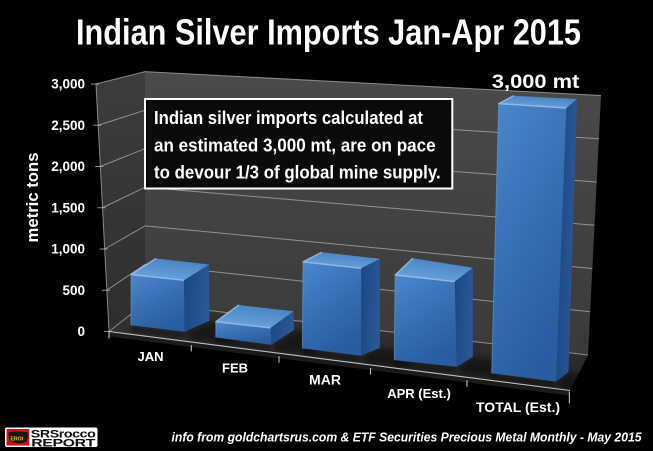 The height and width of the screenshot is (451, 653). Describe the element at coordinates (325, 380) in the screenshot. I see `svg-text: MAR` at that location.